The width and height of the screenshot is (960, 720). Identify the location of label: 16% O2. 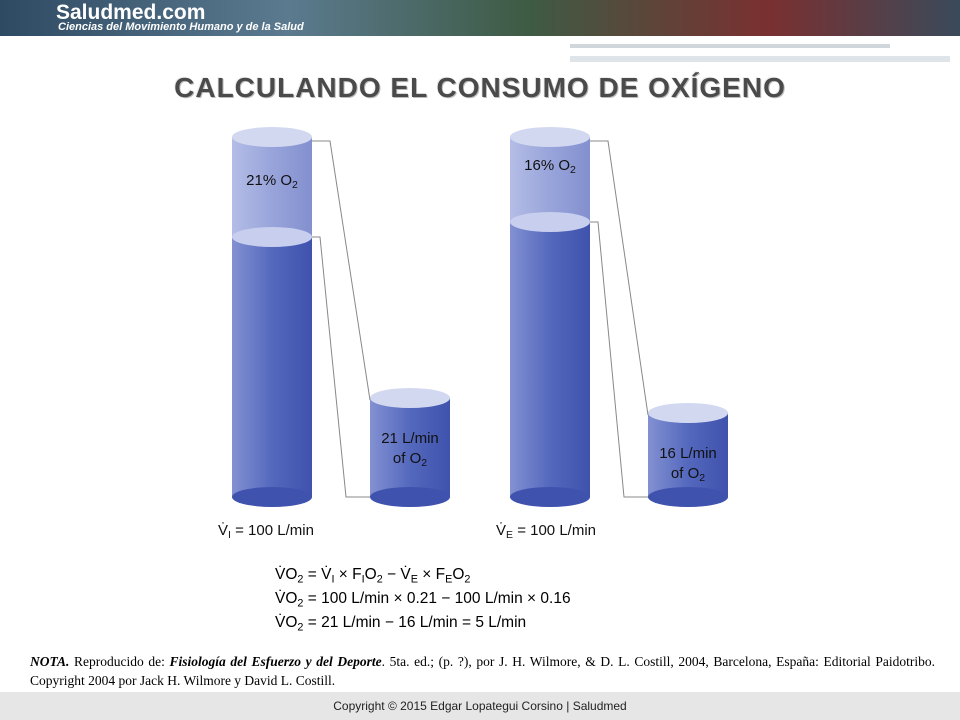
(550, 166).